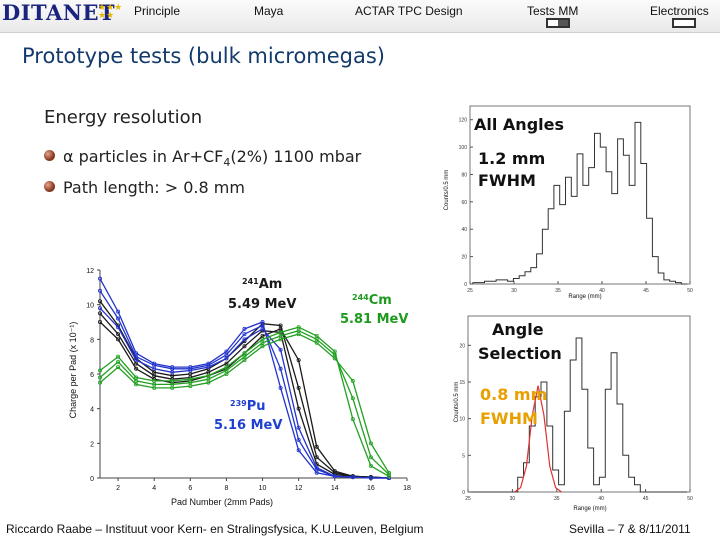 This screenshot has height=540, width=720. Describe the element at coordinates (468, 499) in the screenshot. I see `hist2-x-tick-label: 25` at that location.